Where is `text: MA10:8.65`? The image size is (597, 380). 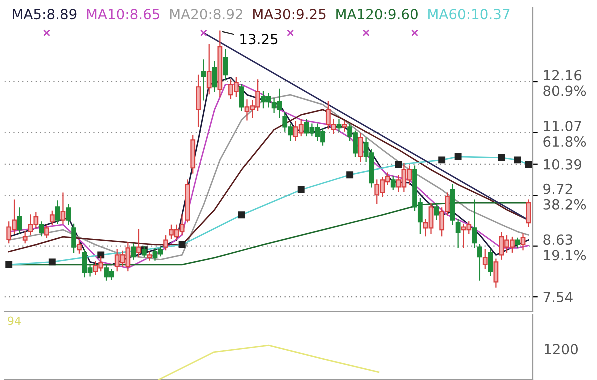 text: MA10:8.65 is located at coordinates (123, 14).